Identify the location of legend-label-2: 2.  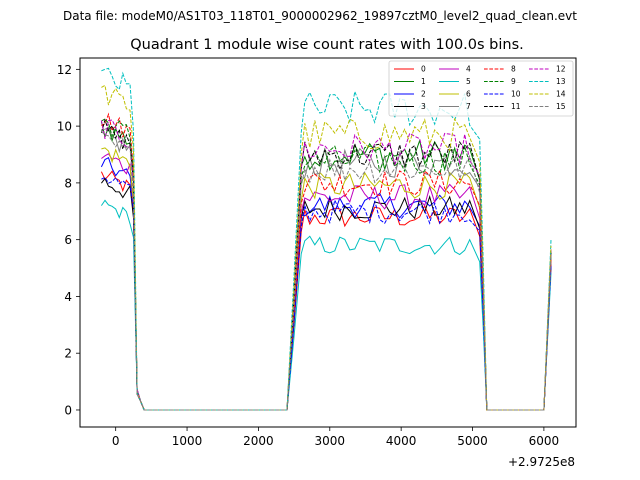
(423, 94).